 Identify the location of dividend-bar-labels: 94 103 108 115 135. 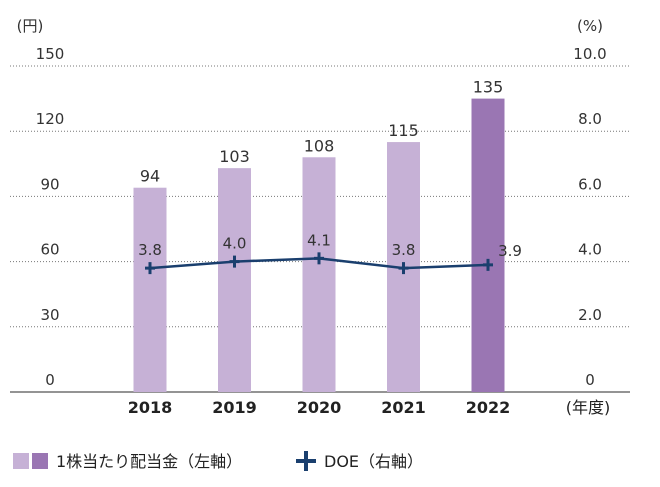
(321, 132).